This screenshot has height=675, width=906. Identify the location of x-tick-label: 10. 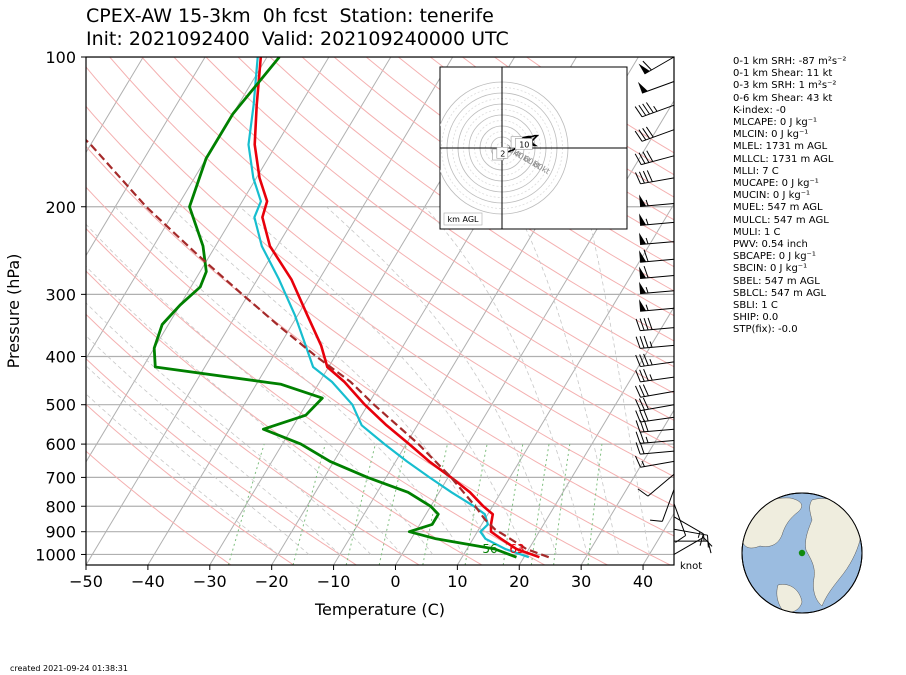
(457, 581).